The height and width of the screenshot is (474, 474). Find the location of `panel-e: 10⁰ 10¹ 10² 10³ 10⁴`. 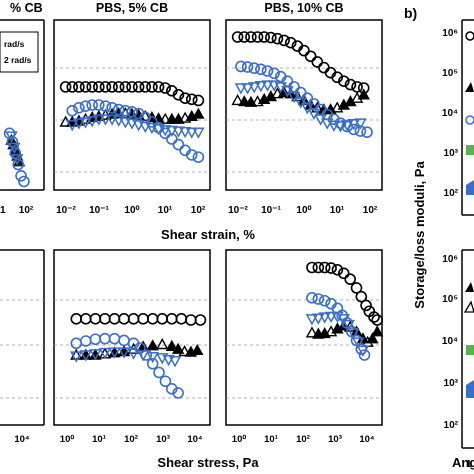

panel-e: 10⁰ 10¹ 10² 10³ 10⁴ is located at coordinates (132, 347).